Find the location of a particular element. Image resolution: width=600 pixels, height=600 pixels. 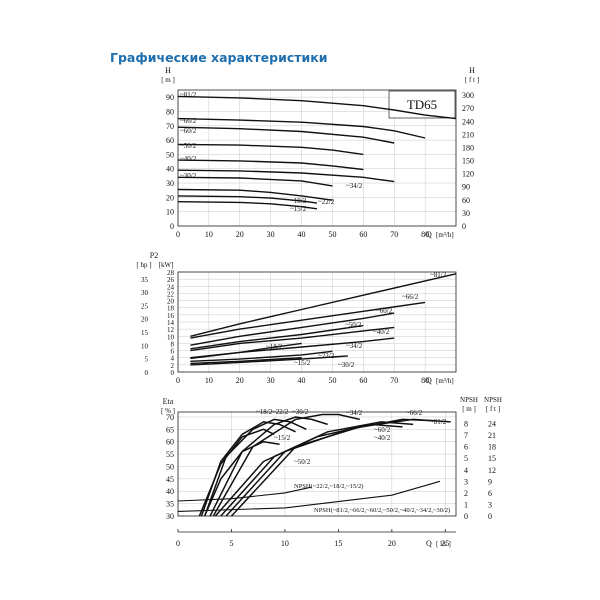

head-x-tick-label: 10 is located at coordinates (209, 234).